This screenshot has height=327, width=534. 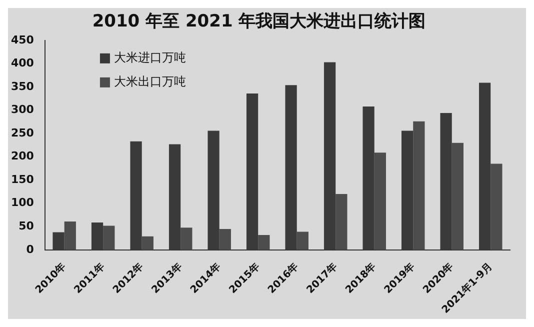 I want to click on y-tick-label: 50, so click(x=26, y=225).